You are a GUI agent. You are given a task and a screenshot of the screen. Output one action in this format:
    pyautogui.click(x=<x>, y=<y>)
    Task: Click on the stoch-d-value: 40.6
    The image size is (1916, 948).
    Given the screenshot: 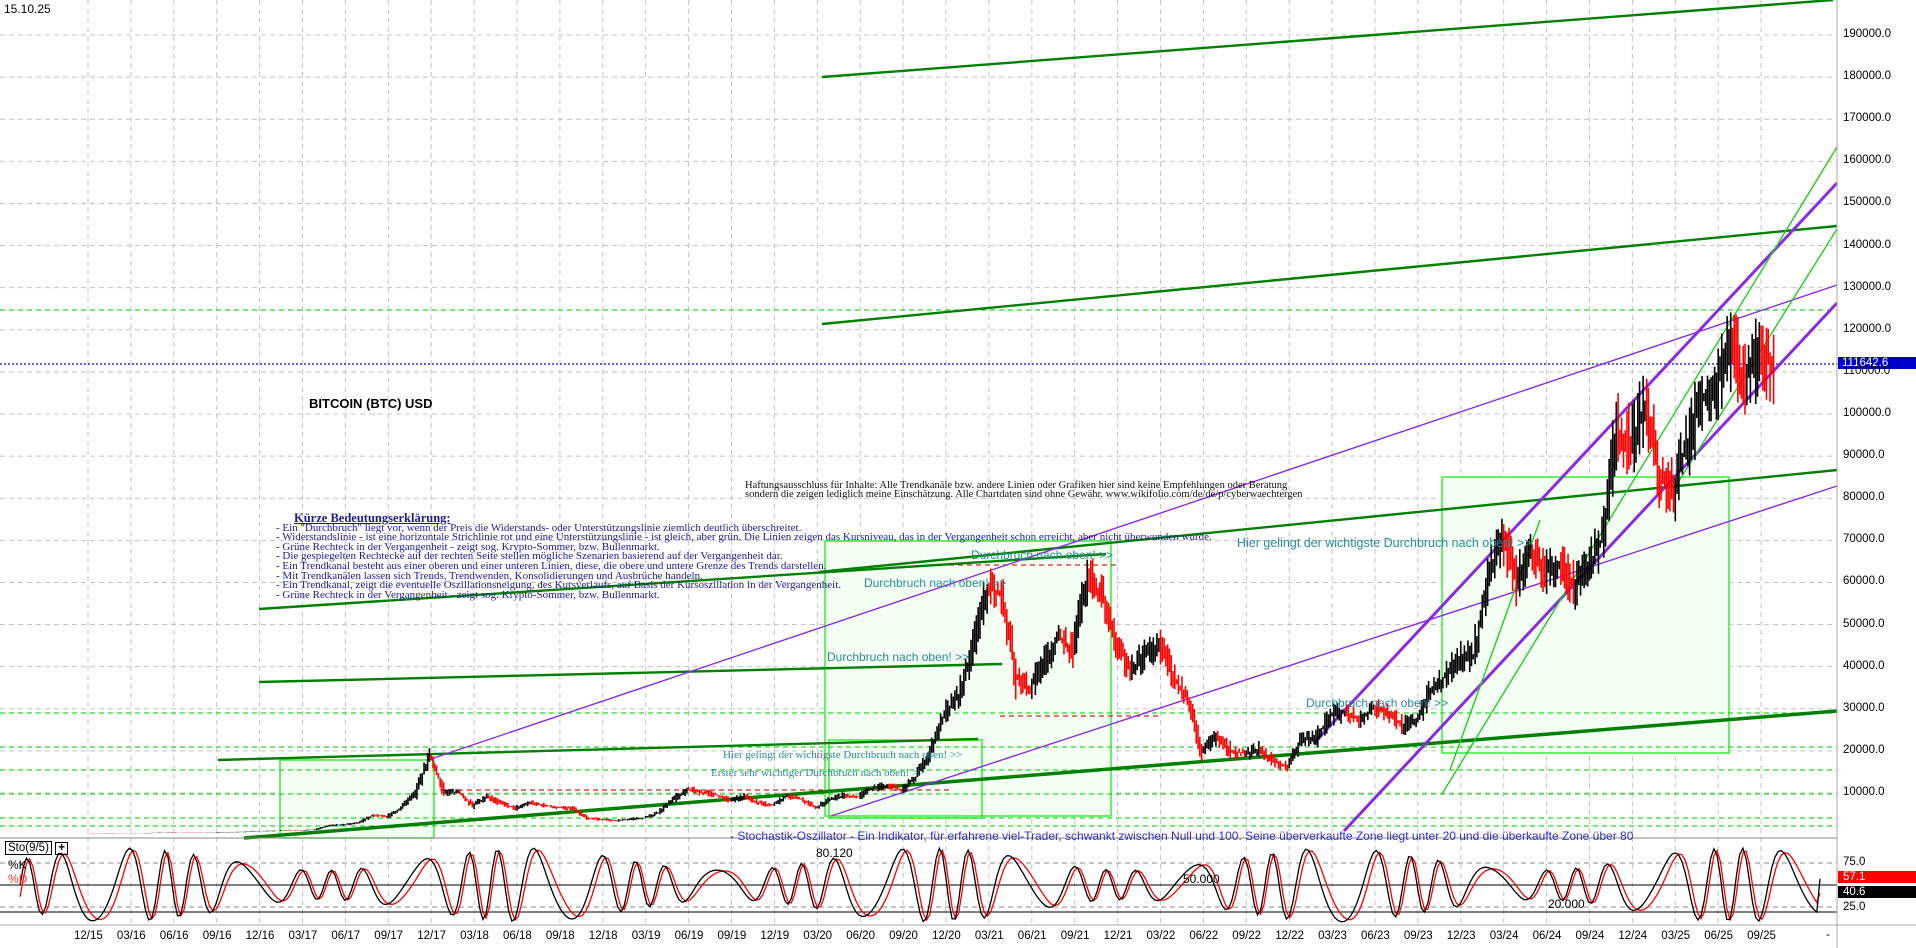 What is the action you would take?
    pyautogui.click(x=1877, y=892)
    